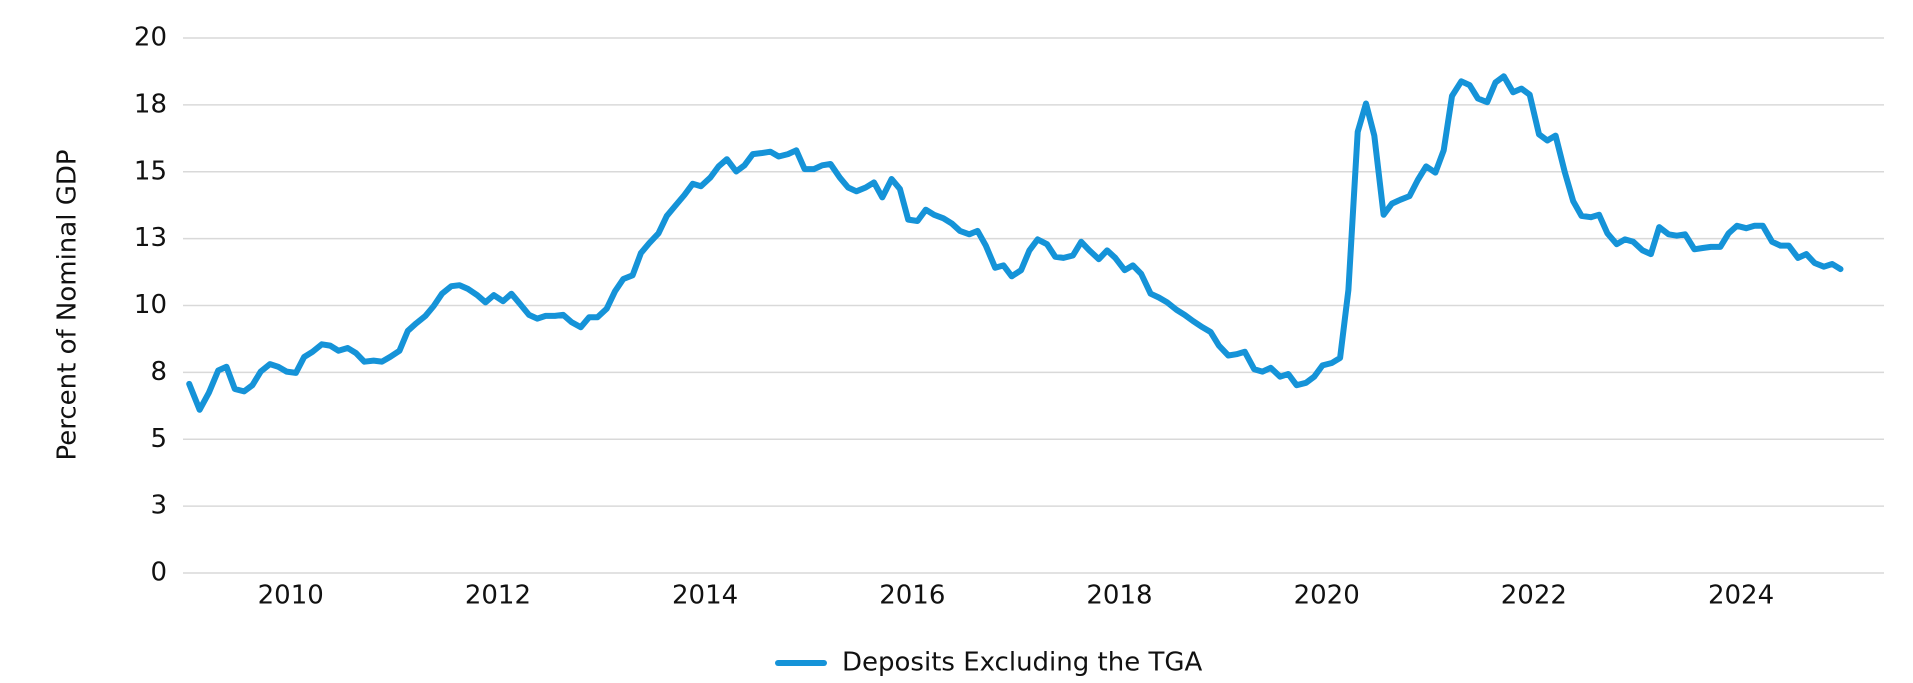  What do you see at coordinates (150, 104) in the screenshot?
I see `y-tick-label: 18` at bounding box center [150, 104].